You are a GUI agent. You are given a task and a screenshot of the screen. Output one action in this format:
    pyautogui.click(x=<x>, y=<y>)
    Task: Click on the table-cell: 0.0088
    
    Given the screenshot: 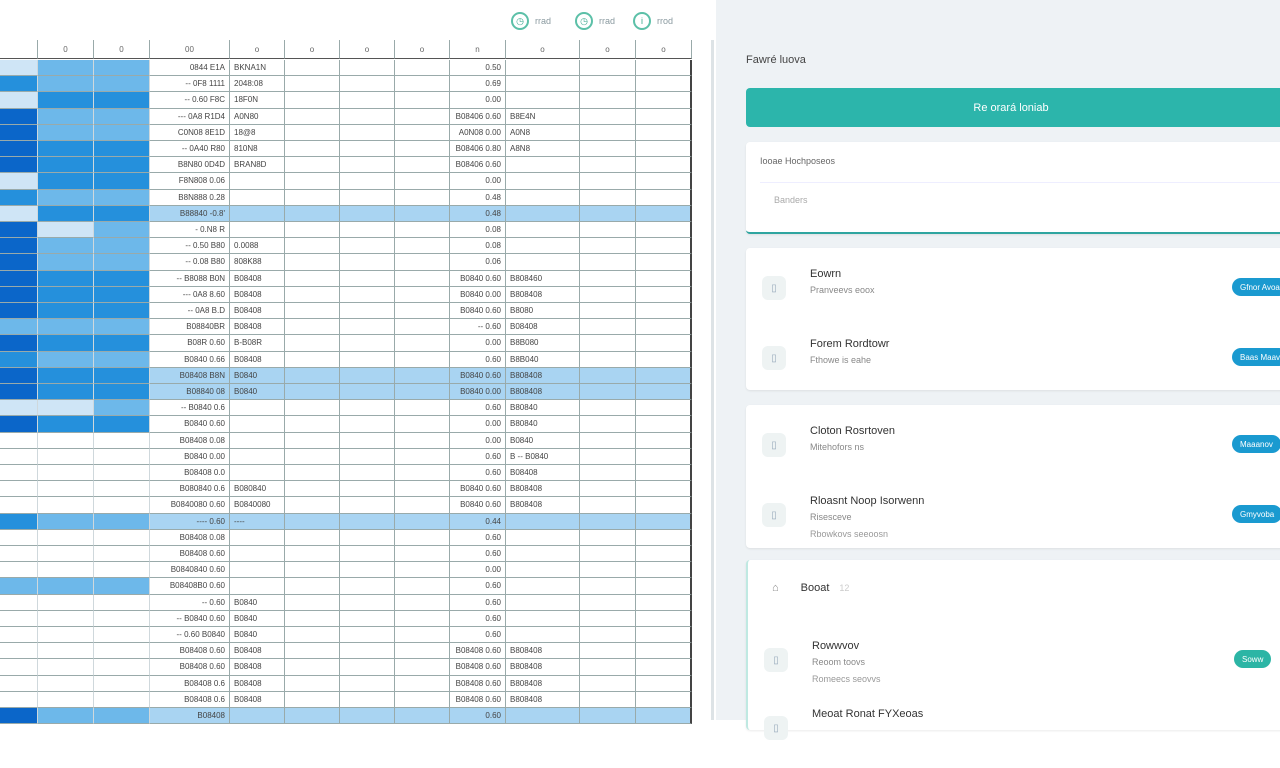 What is the action you would take?
    pyautogui.click(x=257, y=246)
    